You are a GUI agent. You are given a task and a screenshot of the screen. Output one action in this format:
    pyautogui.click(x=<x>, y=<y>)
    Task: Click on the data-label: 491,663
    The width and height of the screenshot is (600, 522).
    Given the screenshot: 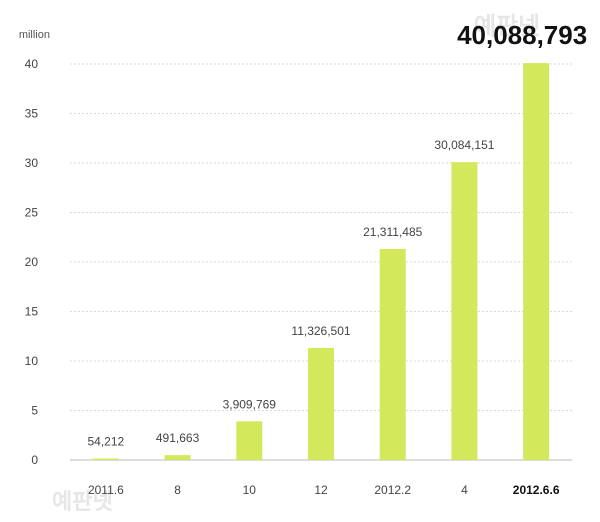 What is the action you would take?
    pyautogui.click(x=178, y=438)
    